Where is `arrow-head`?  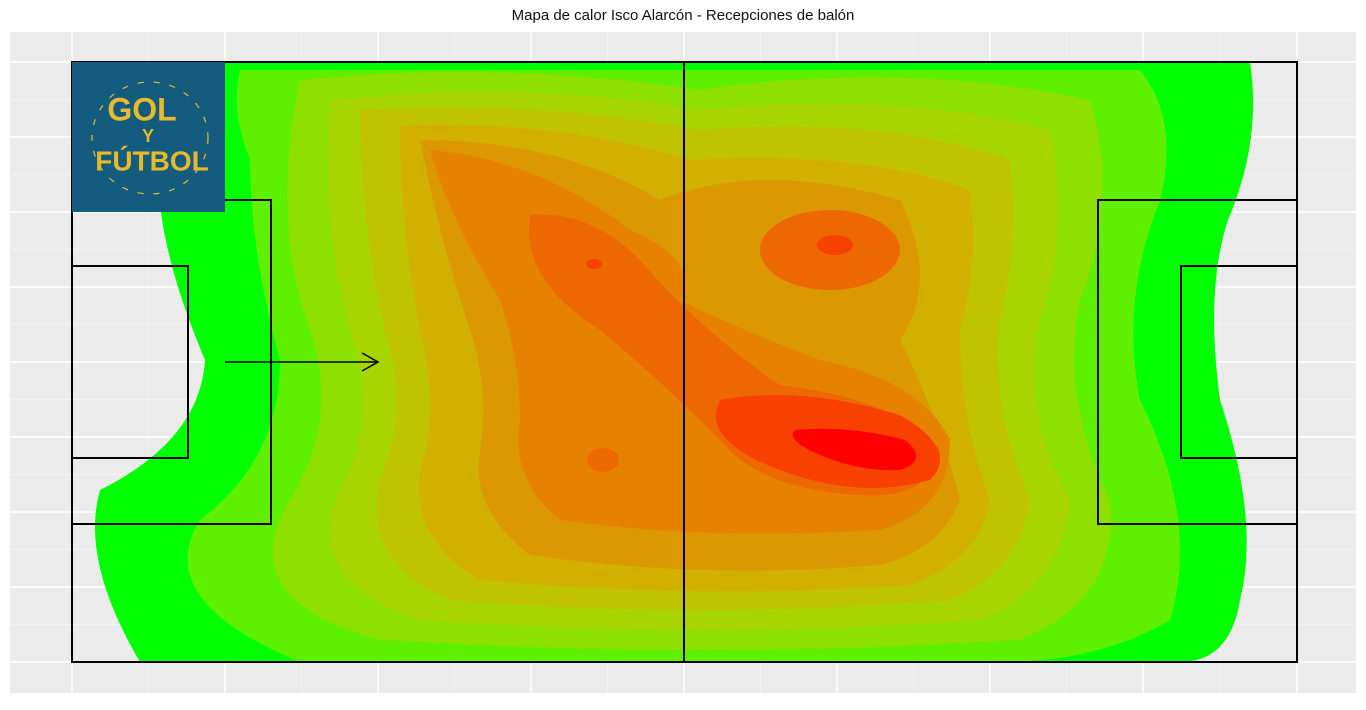
arrow-head is located at coordinates (370, 362).